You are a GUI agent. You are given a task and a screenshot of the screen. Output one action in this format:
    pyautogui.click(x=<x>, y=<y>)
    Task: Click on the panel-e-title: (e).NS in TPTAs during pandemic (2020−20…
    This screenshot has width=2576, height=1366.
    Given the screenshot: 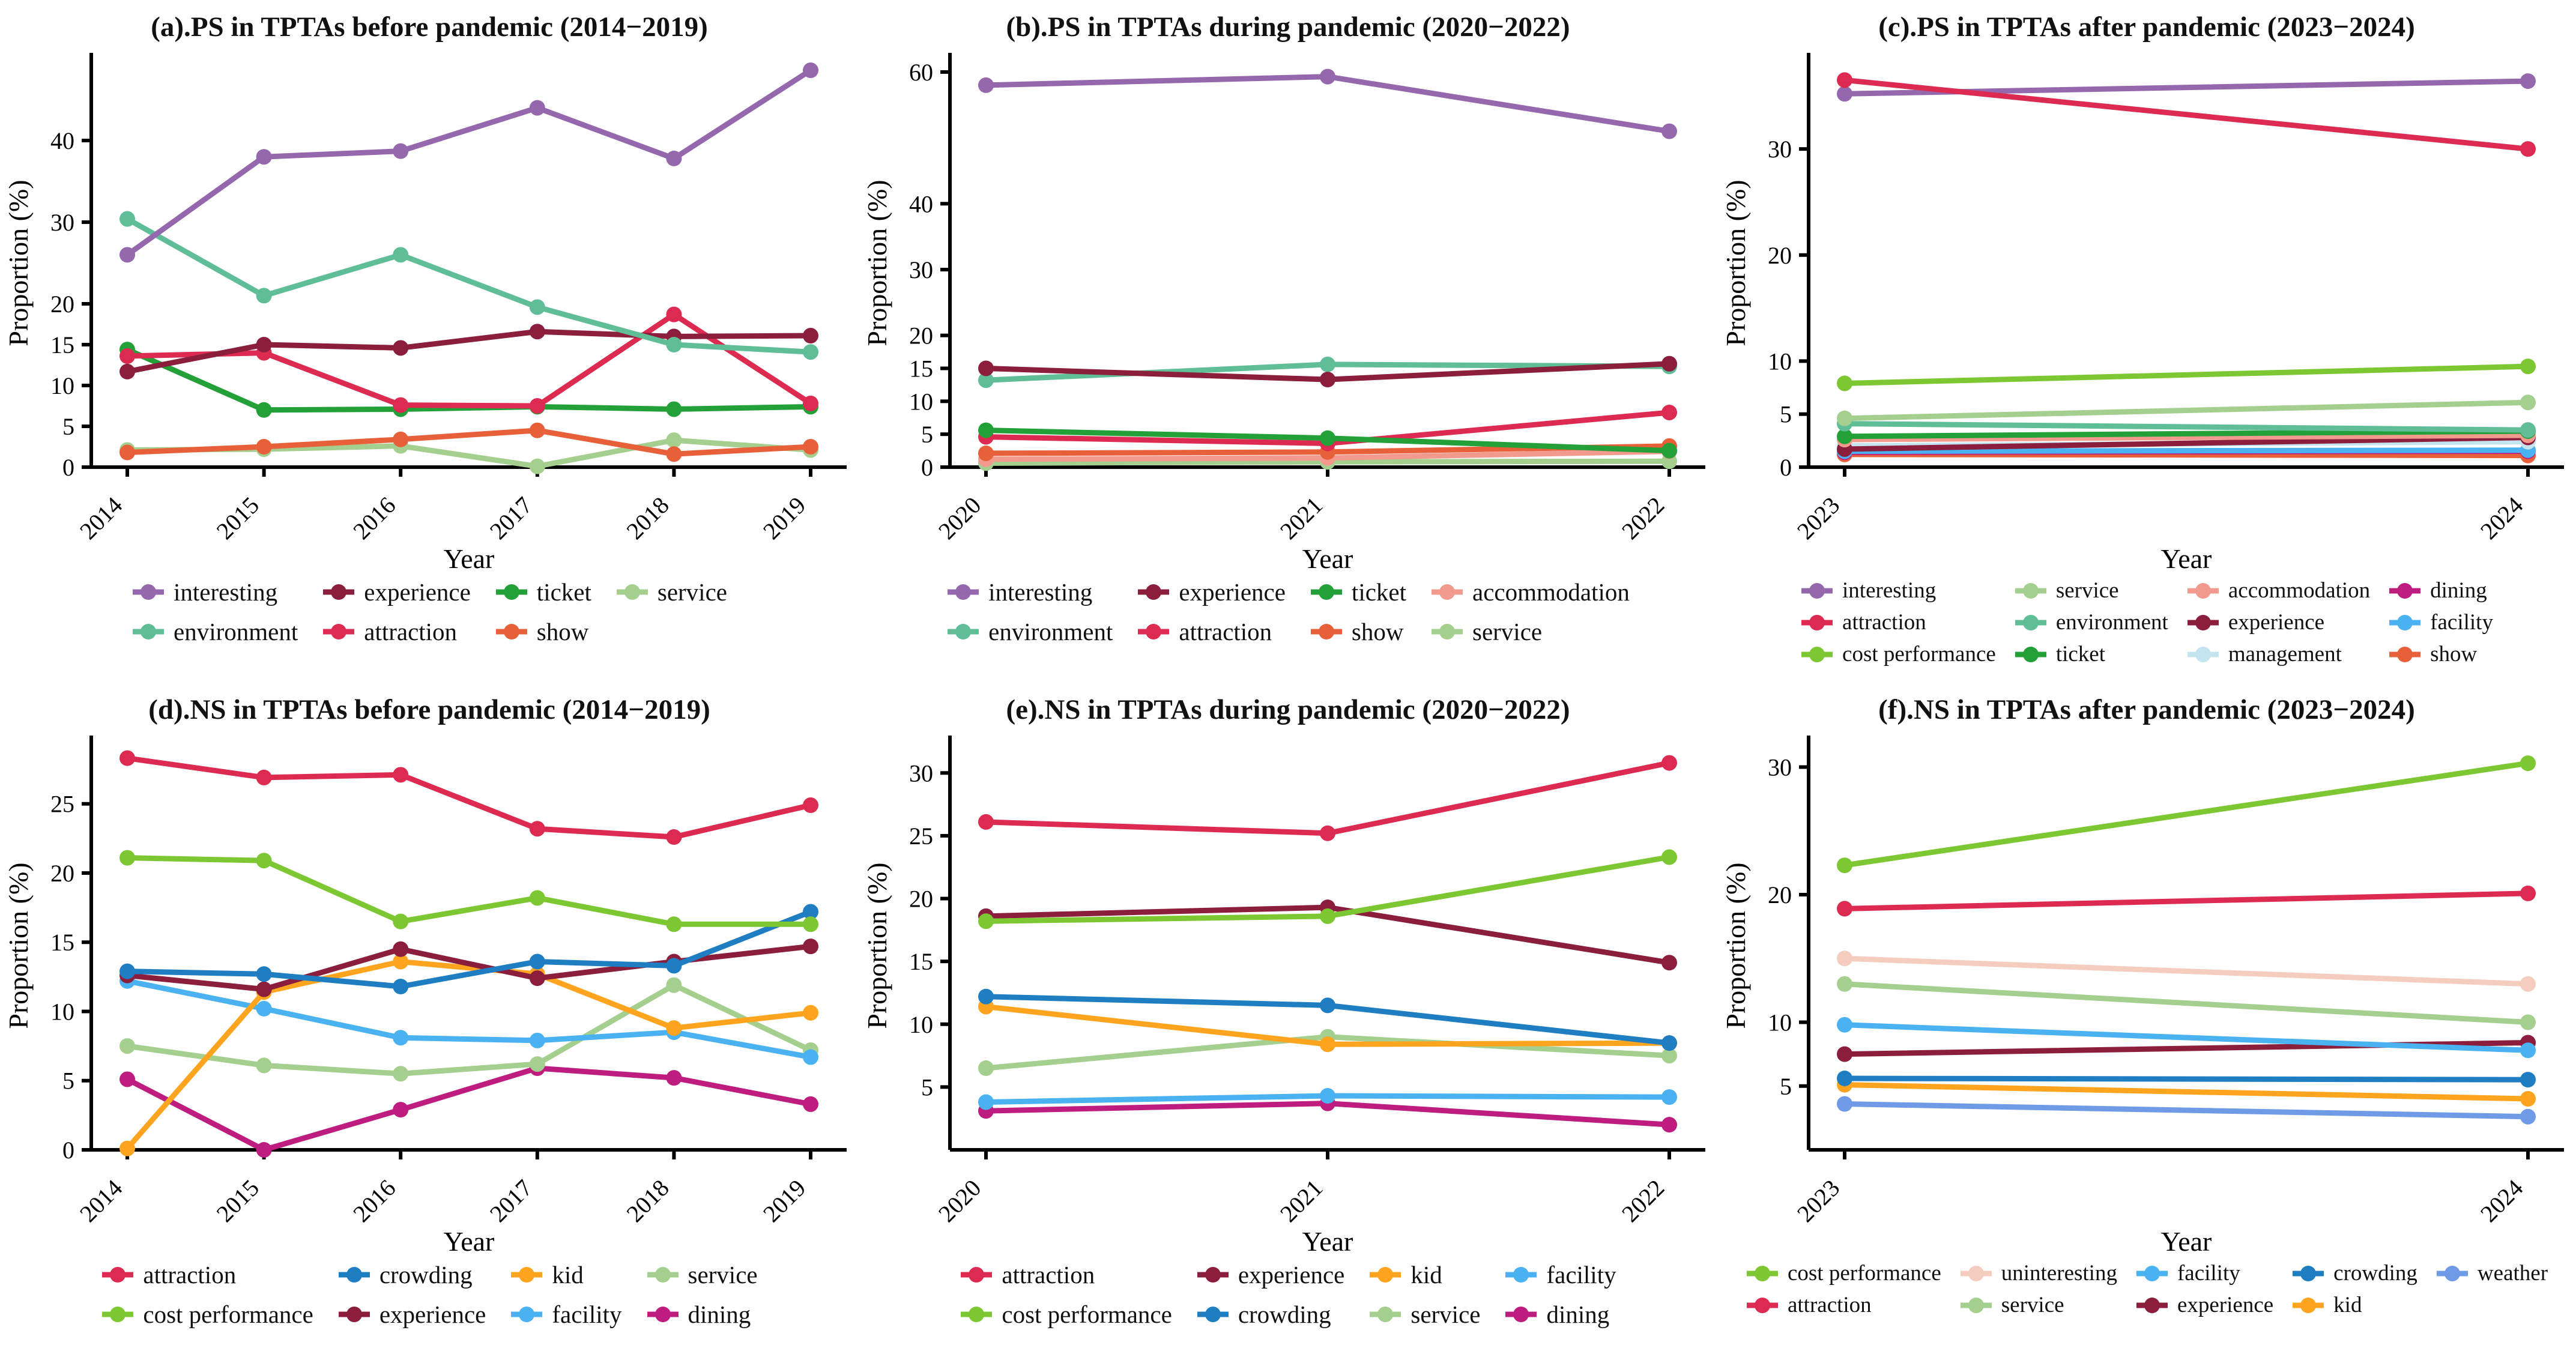 What is the action you would take?
    pyautogui.click(x=1288, y=709)
    